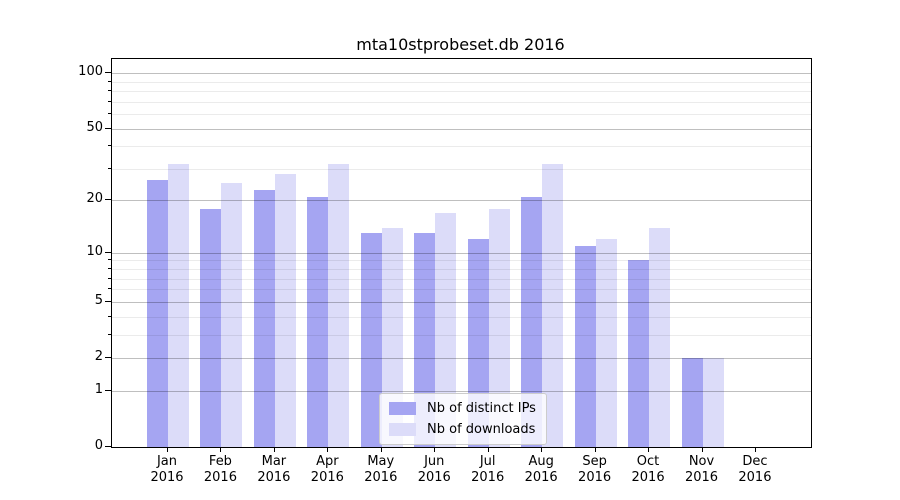 Image resolution: width=900 pixels, height=500 pixels. I want to click on x-tick-mark-nov, so click(702, 449).